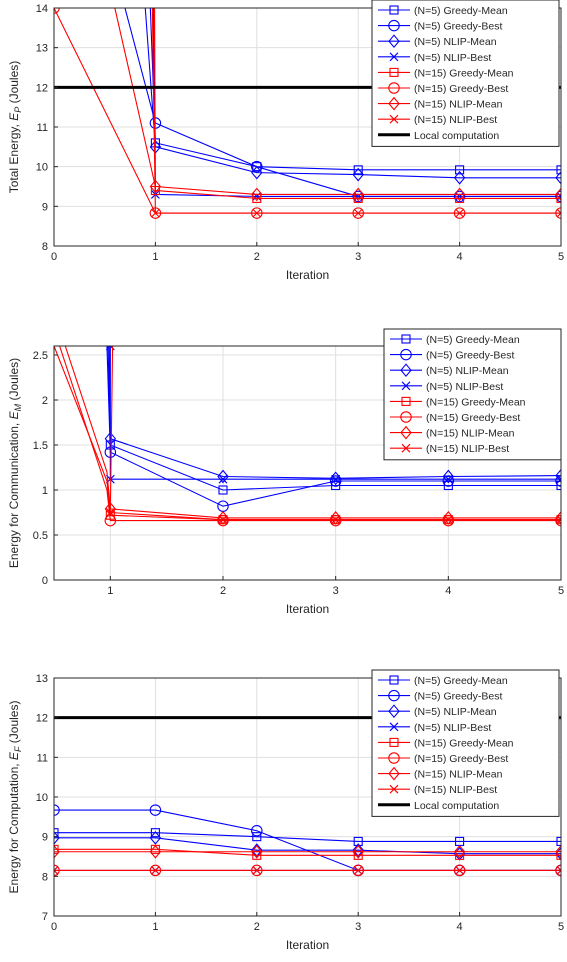  Describe the element at coordinates (561, 257) in the screenshot. I see `x-tick-label: 5` at that location.